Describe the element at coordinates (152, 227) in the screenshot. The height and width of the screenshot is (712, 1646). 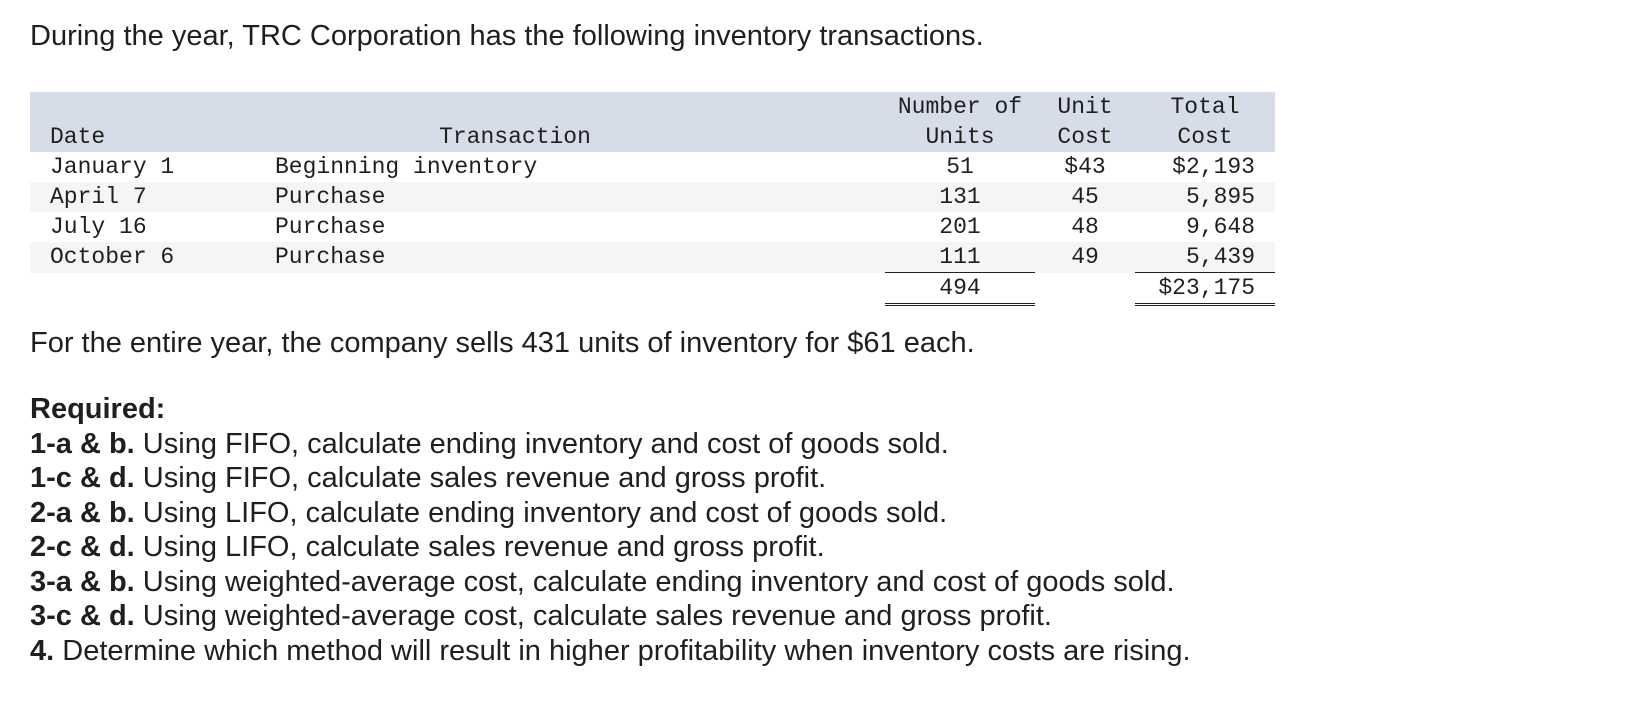
I see `cell-date: July 16` at that location.